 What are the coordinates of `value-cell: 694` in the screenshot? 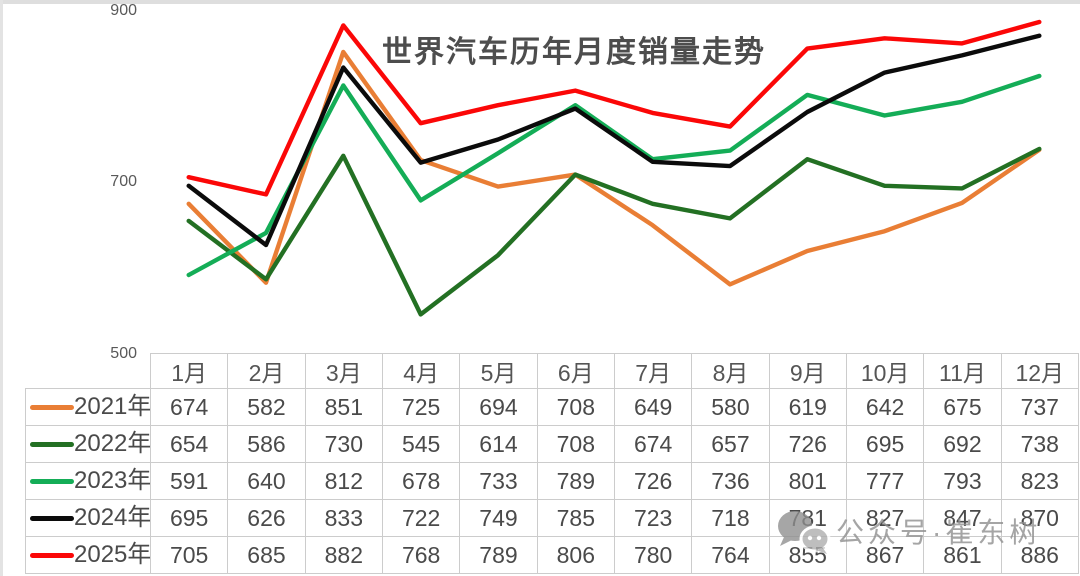 It's located at (498, 407).